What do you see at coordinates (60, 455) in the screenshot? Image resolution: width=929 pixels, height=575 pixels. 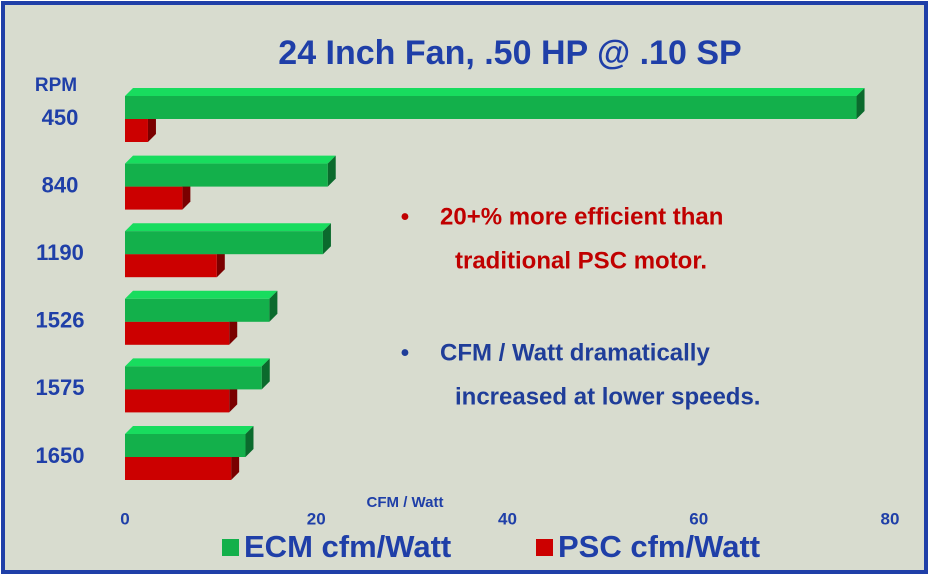 I see `y-tick-label: 1650` at bounding box center [60, 455].